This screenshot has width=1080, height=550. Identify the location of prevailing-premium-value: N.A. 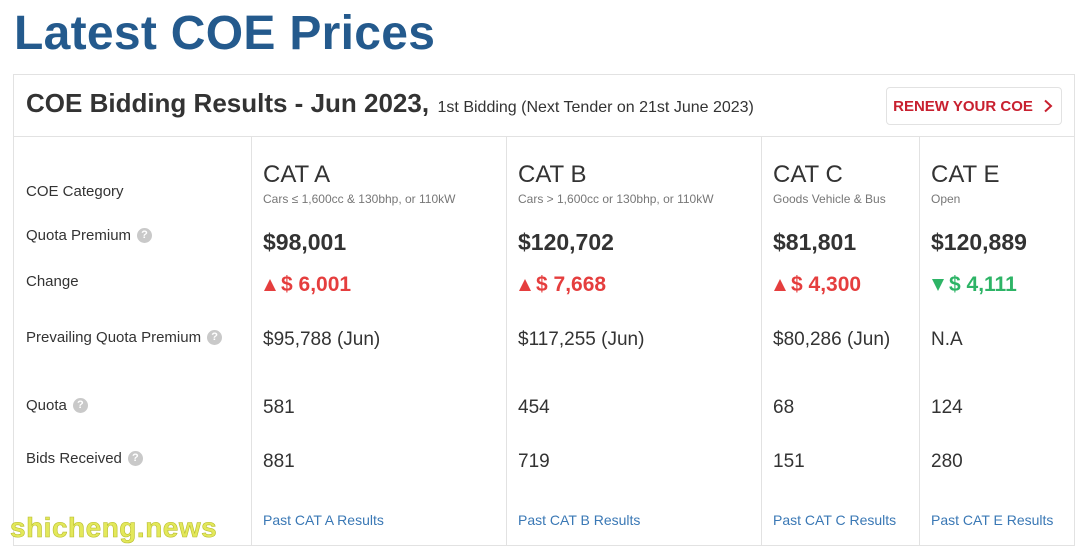
(947, 339).